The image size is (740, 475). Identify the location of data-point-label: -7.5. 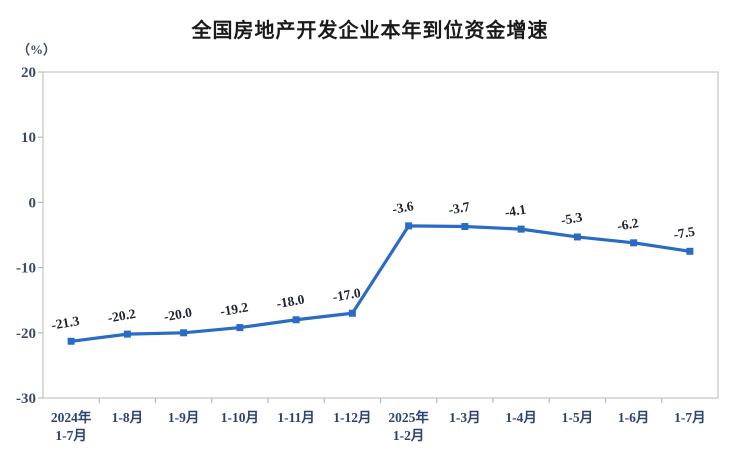
(684, 233).